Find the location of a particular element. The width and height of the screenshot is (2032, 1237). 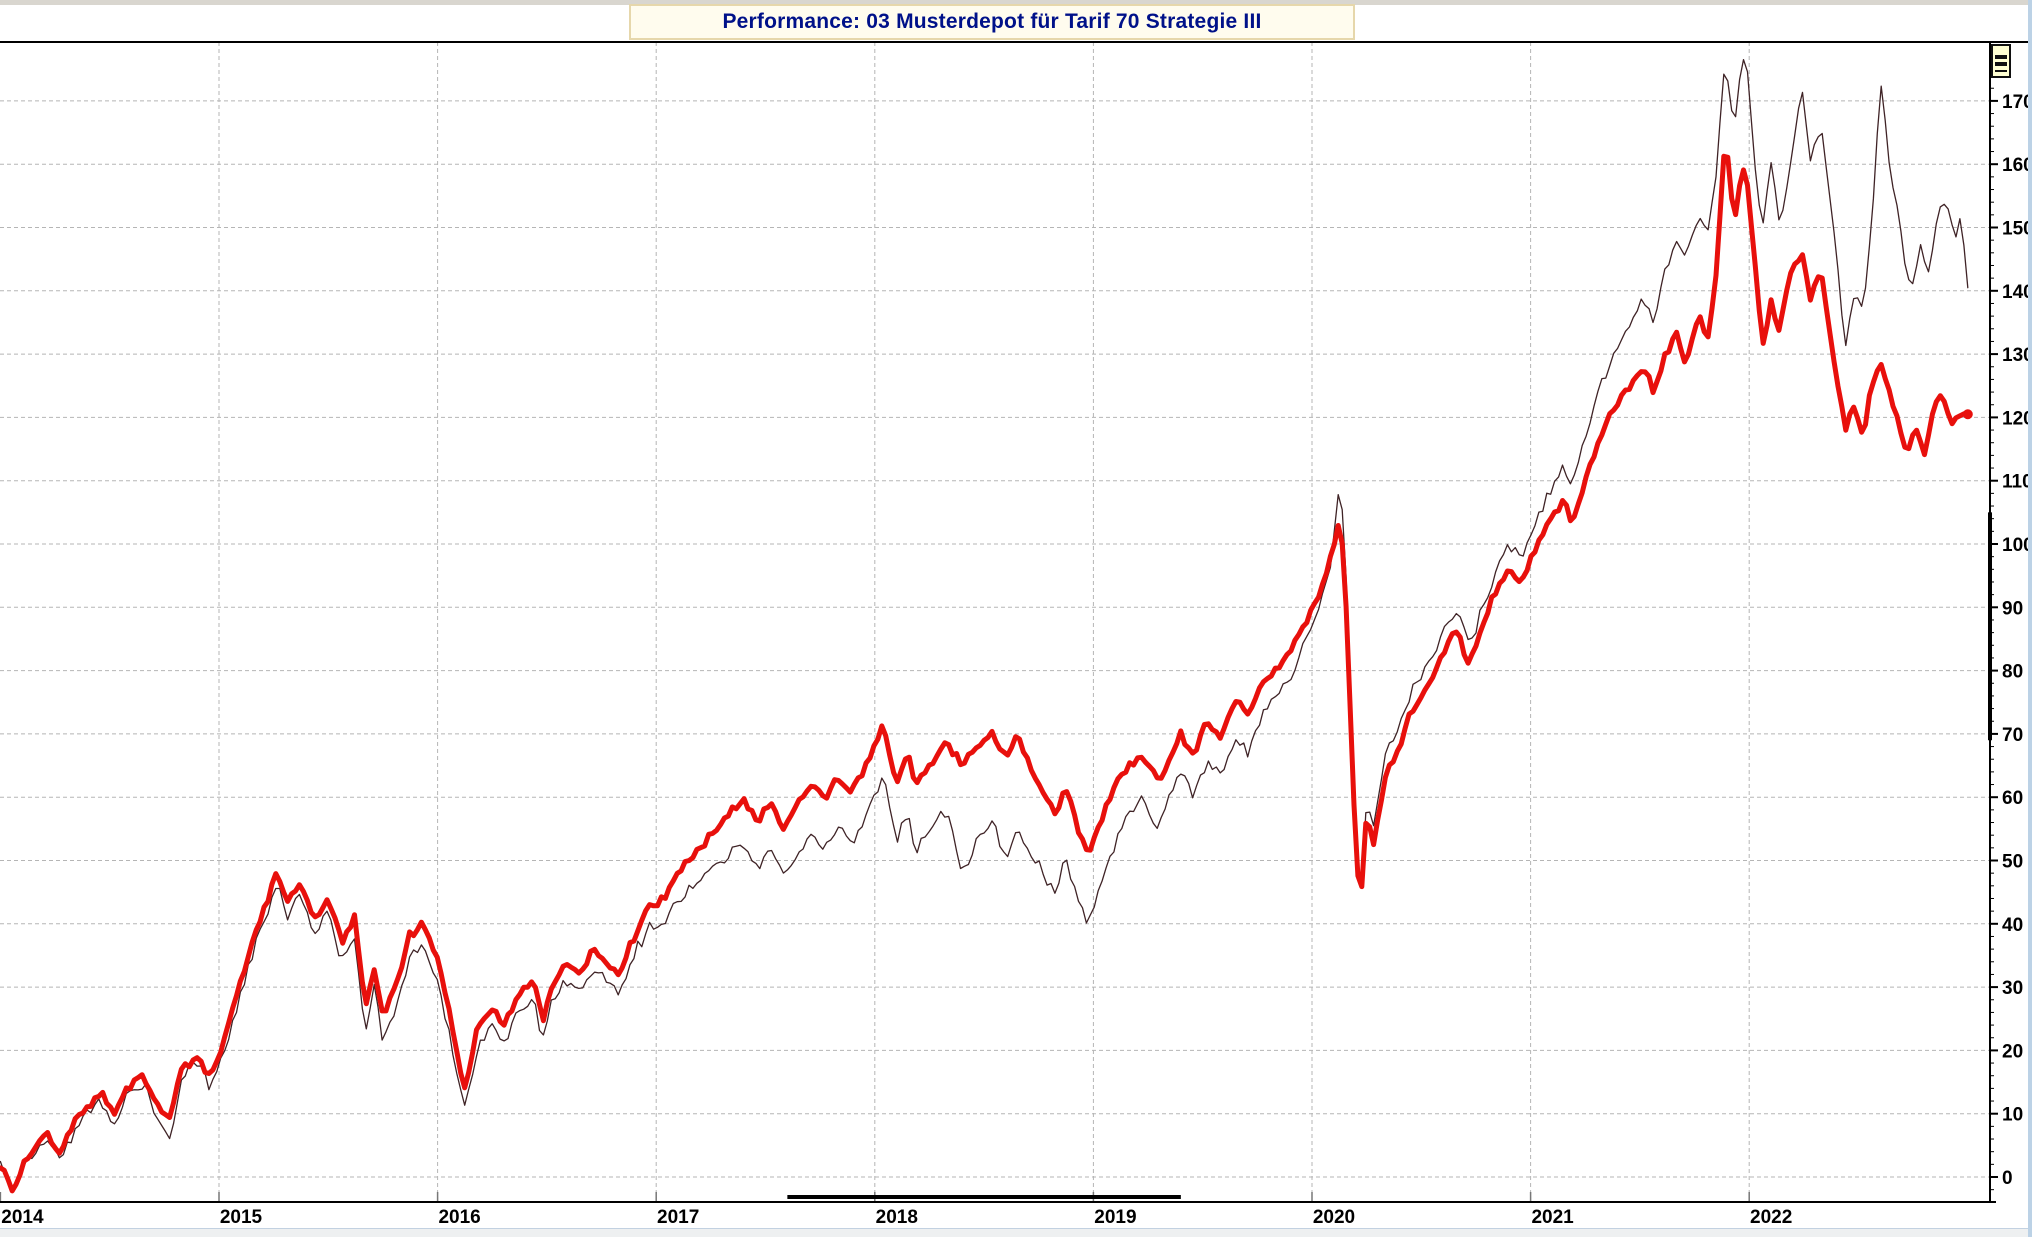

y-axis-tick-label: 90 is located at coordinates (2012, 608).